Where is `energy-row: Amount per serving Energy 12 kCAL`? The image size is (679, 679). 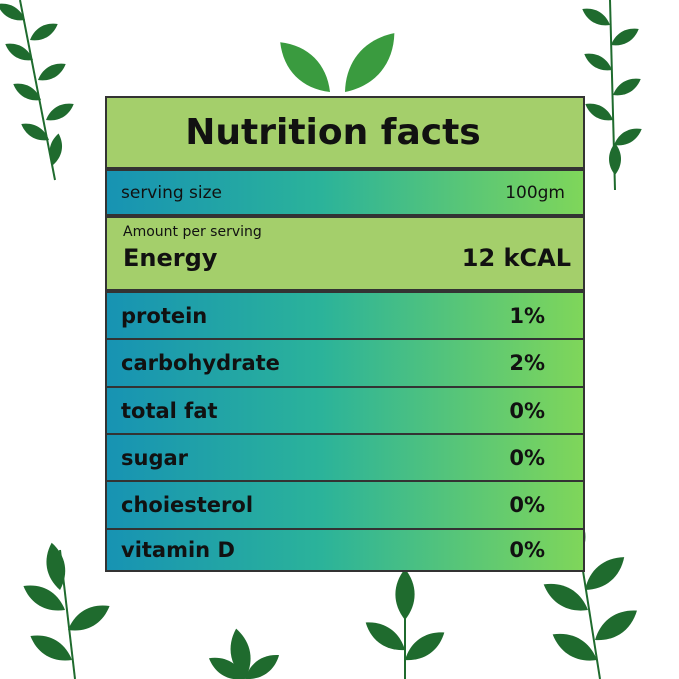 energy-row: Amount per serving Energy 12 kCAL is located at coordinates (345, 253).